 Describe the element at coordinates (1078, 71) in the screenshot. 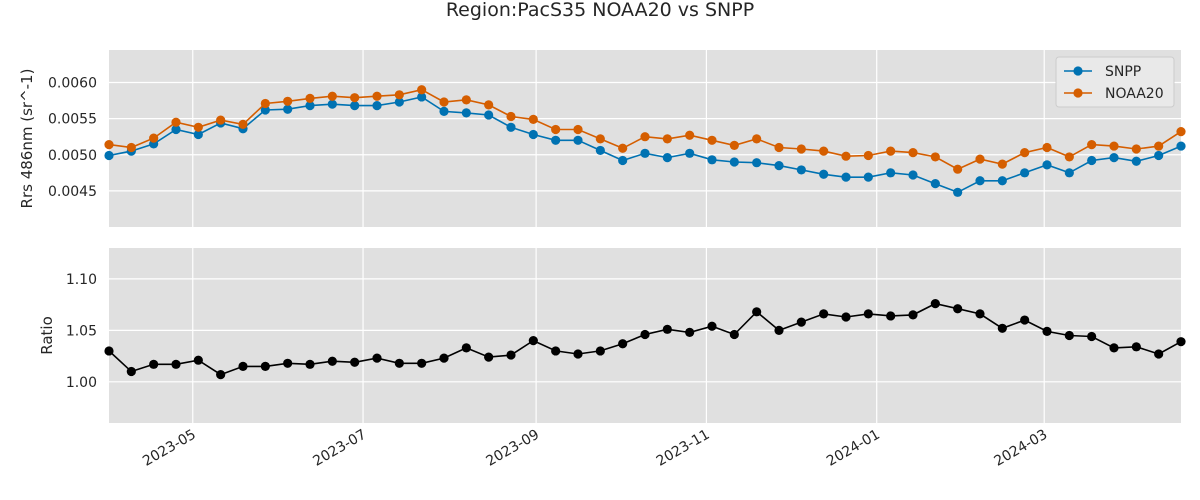

I see `legend-marker` at that location.